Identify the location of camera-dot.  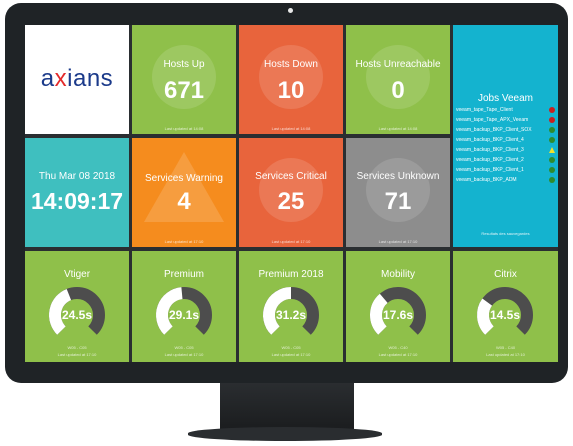
(290, 10).